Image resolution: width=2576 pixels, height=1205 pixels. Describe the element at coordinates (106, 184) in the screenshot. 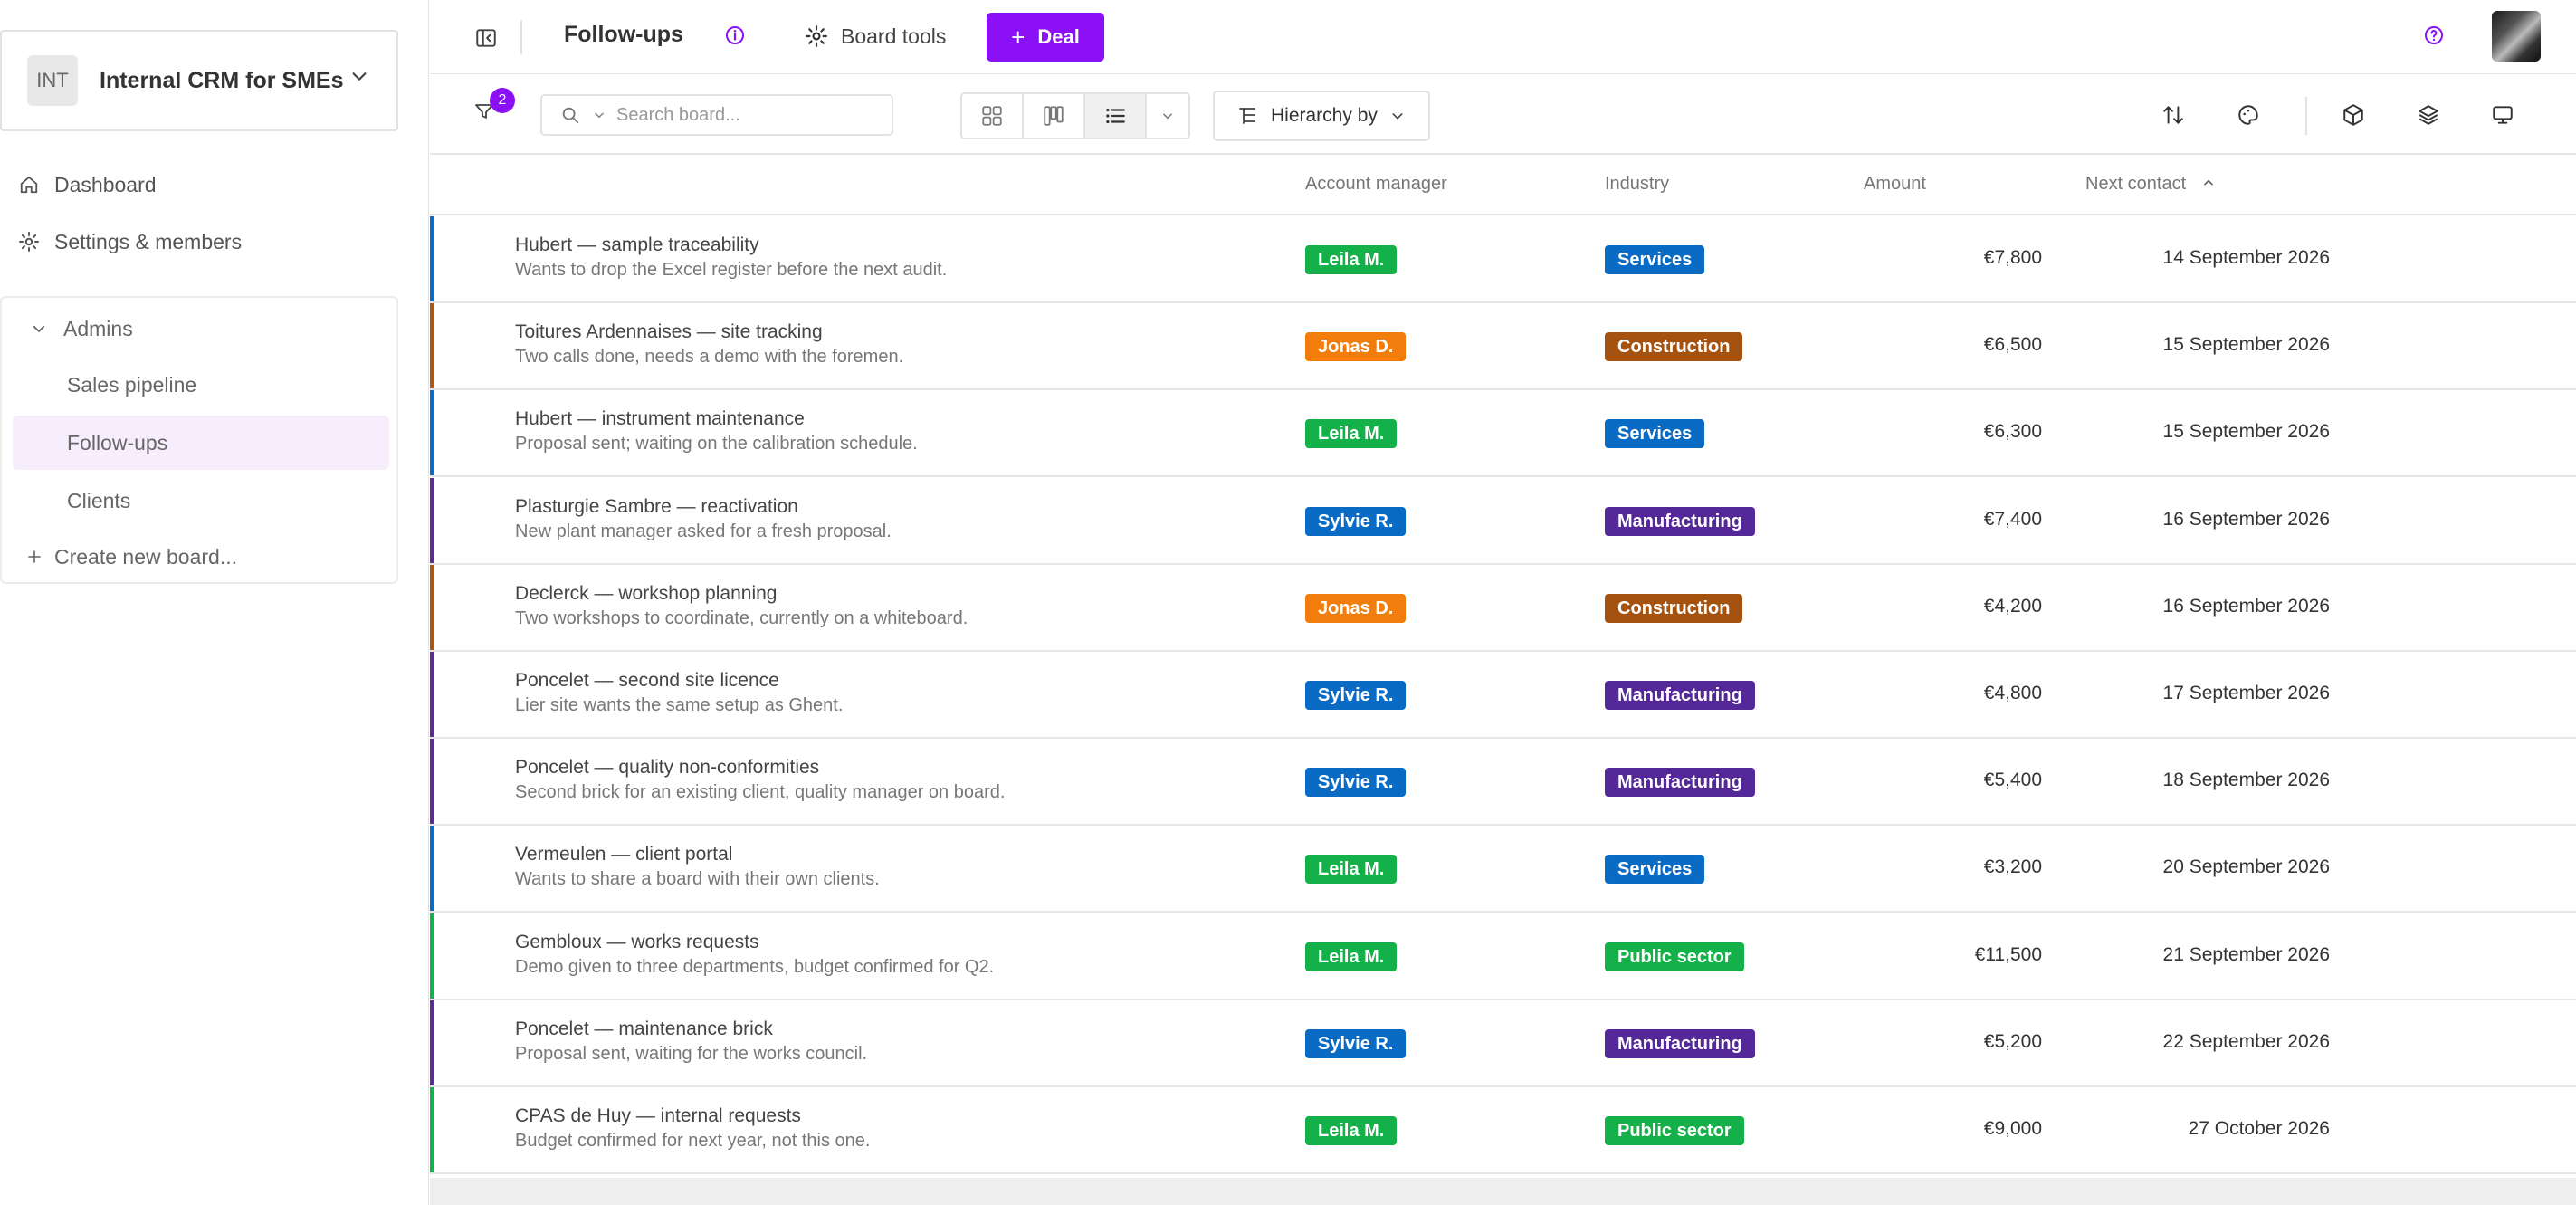

I see `nav-dashboard-label: Dashboard` at that location.